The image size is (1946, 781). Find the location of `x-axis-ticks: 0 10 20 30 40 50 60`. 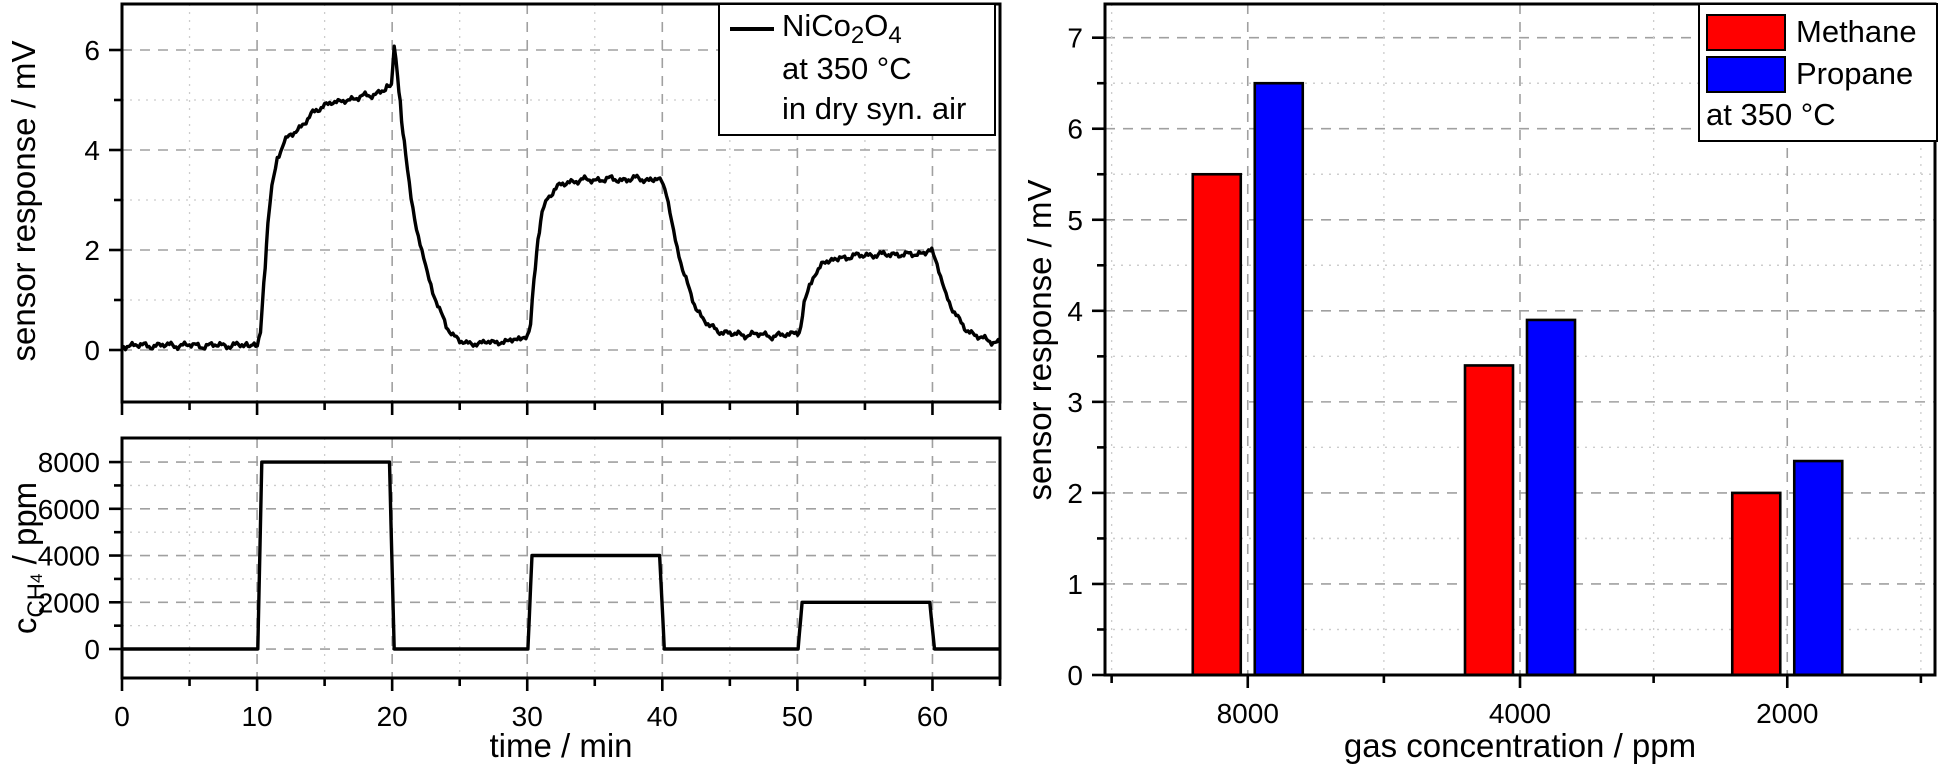

x-axis-ticks: 0 10 20 30 40 50 60 is located at coordinates (558, 705).